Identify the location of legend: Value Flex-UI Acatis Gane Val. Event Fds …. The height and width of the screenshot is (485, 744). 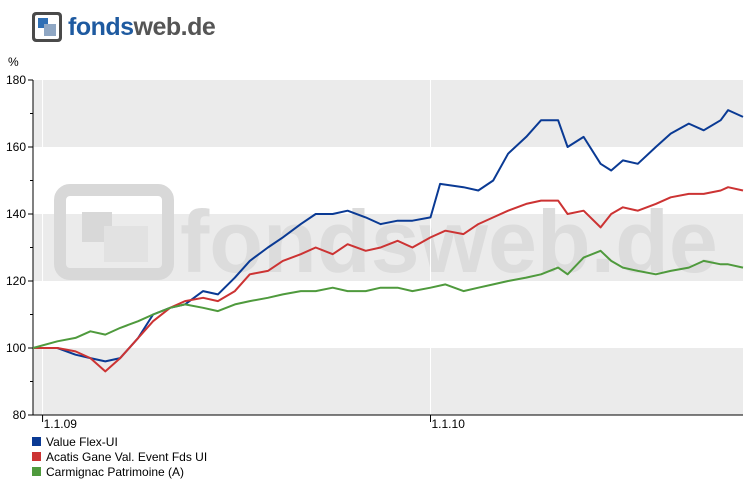
(119, 456).